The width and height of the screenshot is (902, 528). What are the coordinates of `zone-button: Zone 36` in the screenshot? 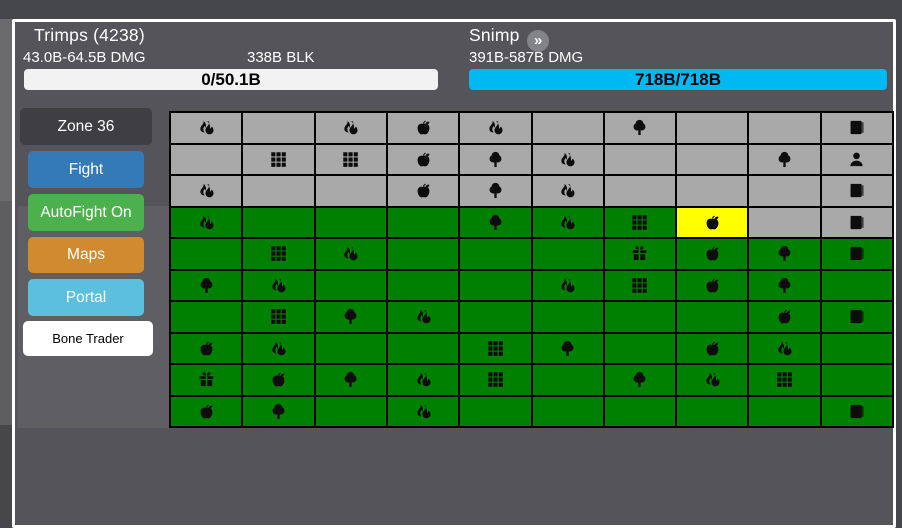 It's located at (86, 126).